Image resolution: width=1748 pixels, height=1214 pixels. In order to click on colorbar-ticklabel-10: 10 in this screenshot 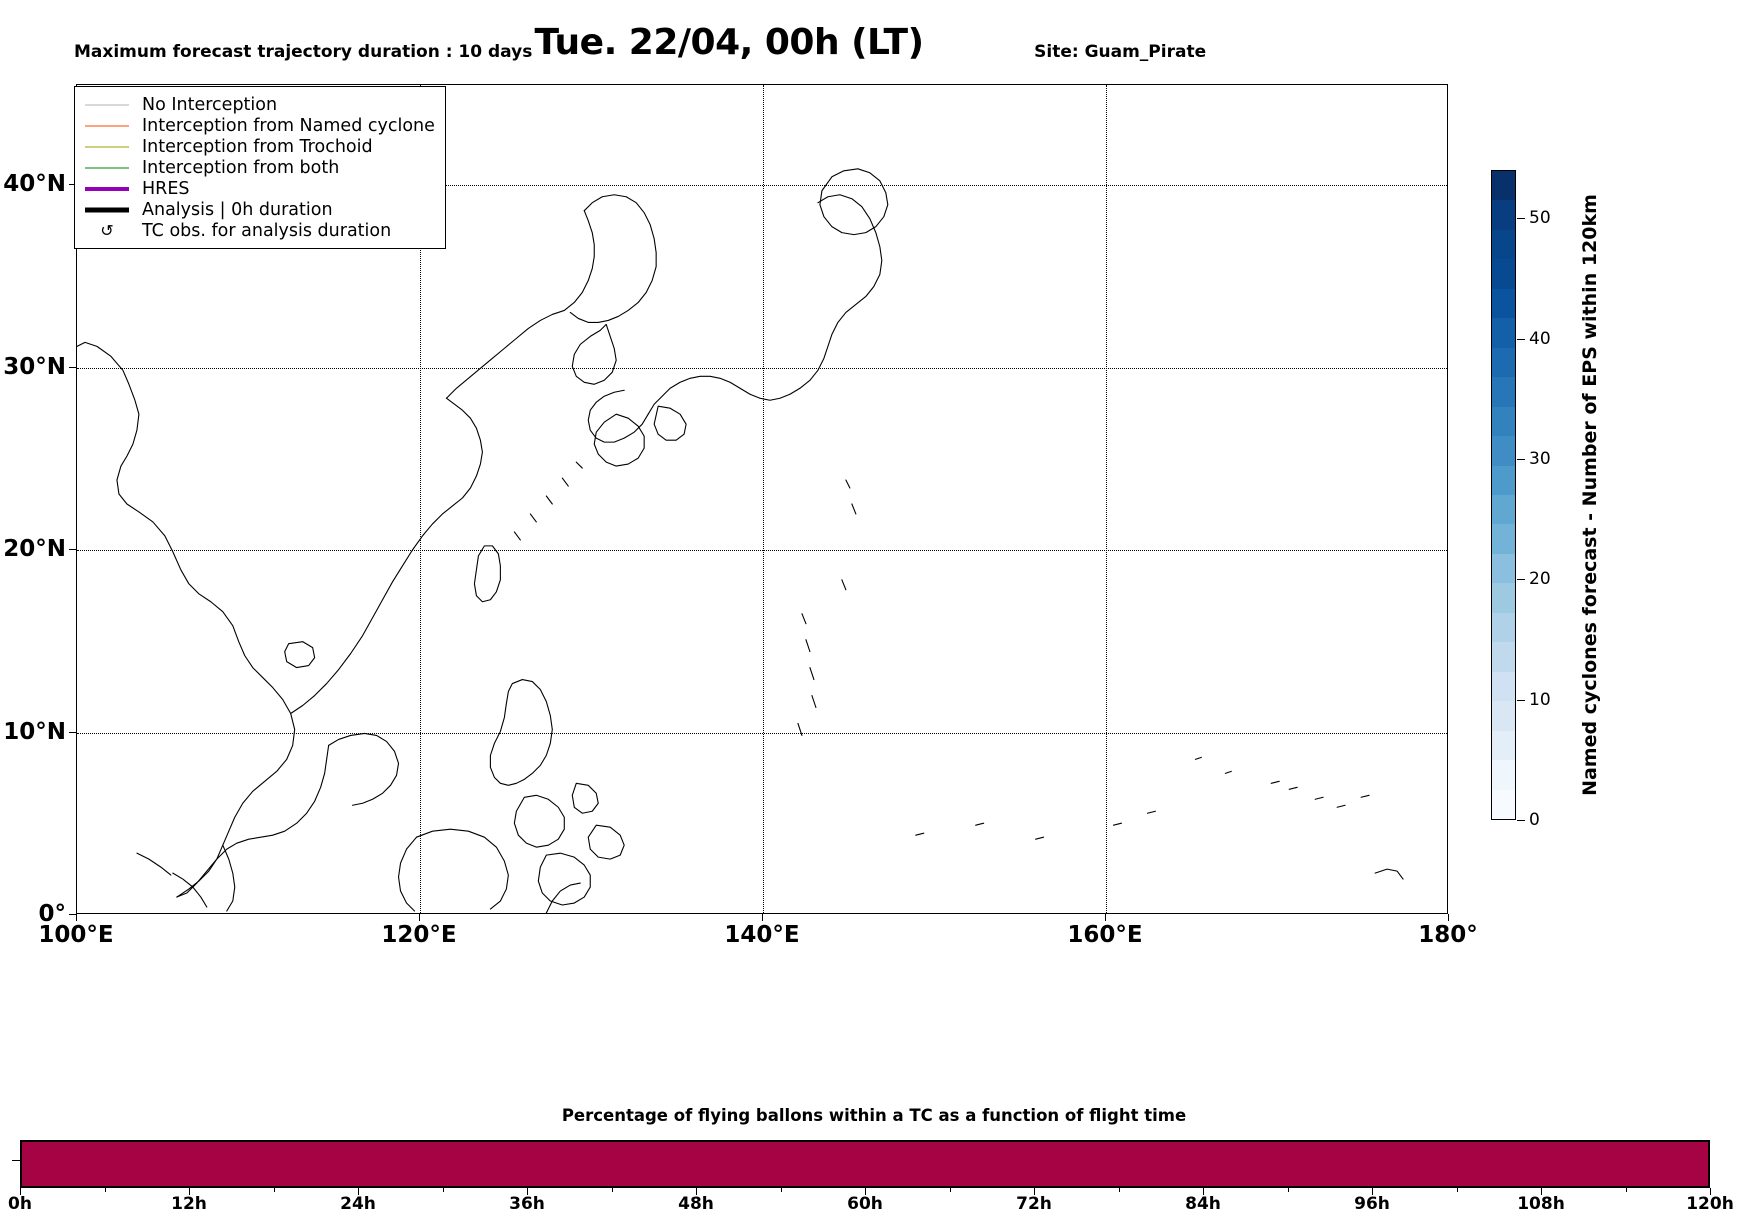, I will do `click(1540, 699)`.